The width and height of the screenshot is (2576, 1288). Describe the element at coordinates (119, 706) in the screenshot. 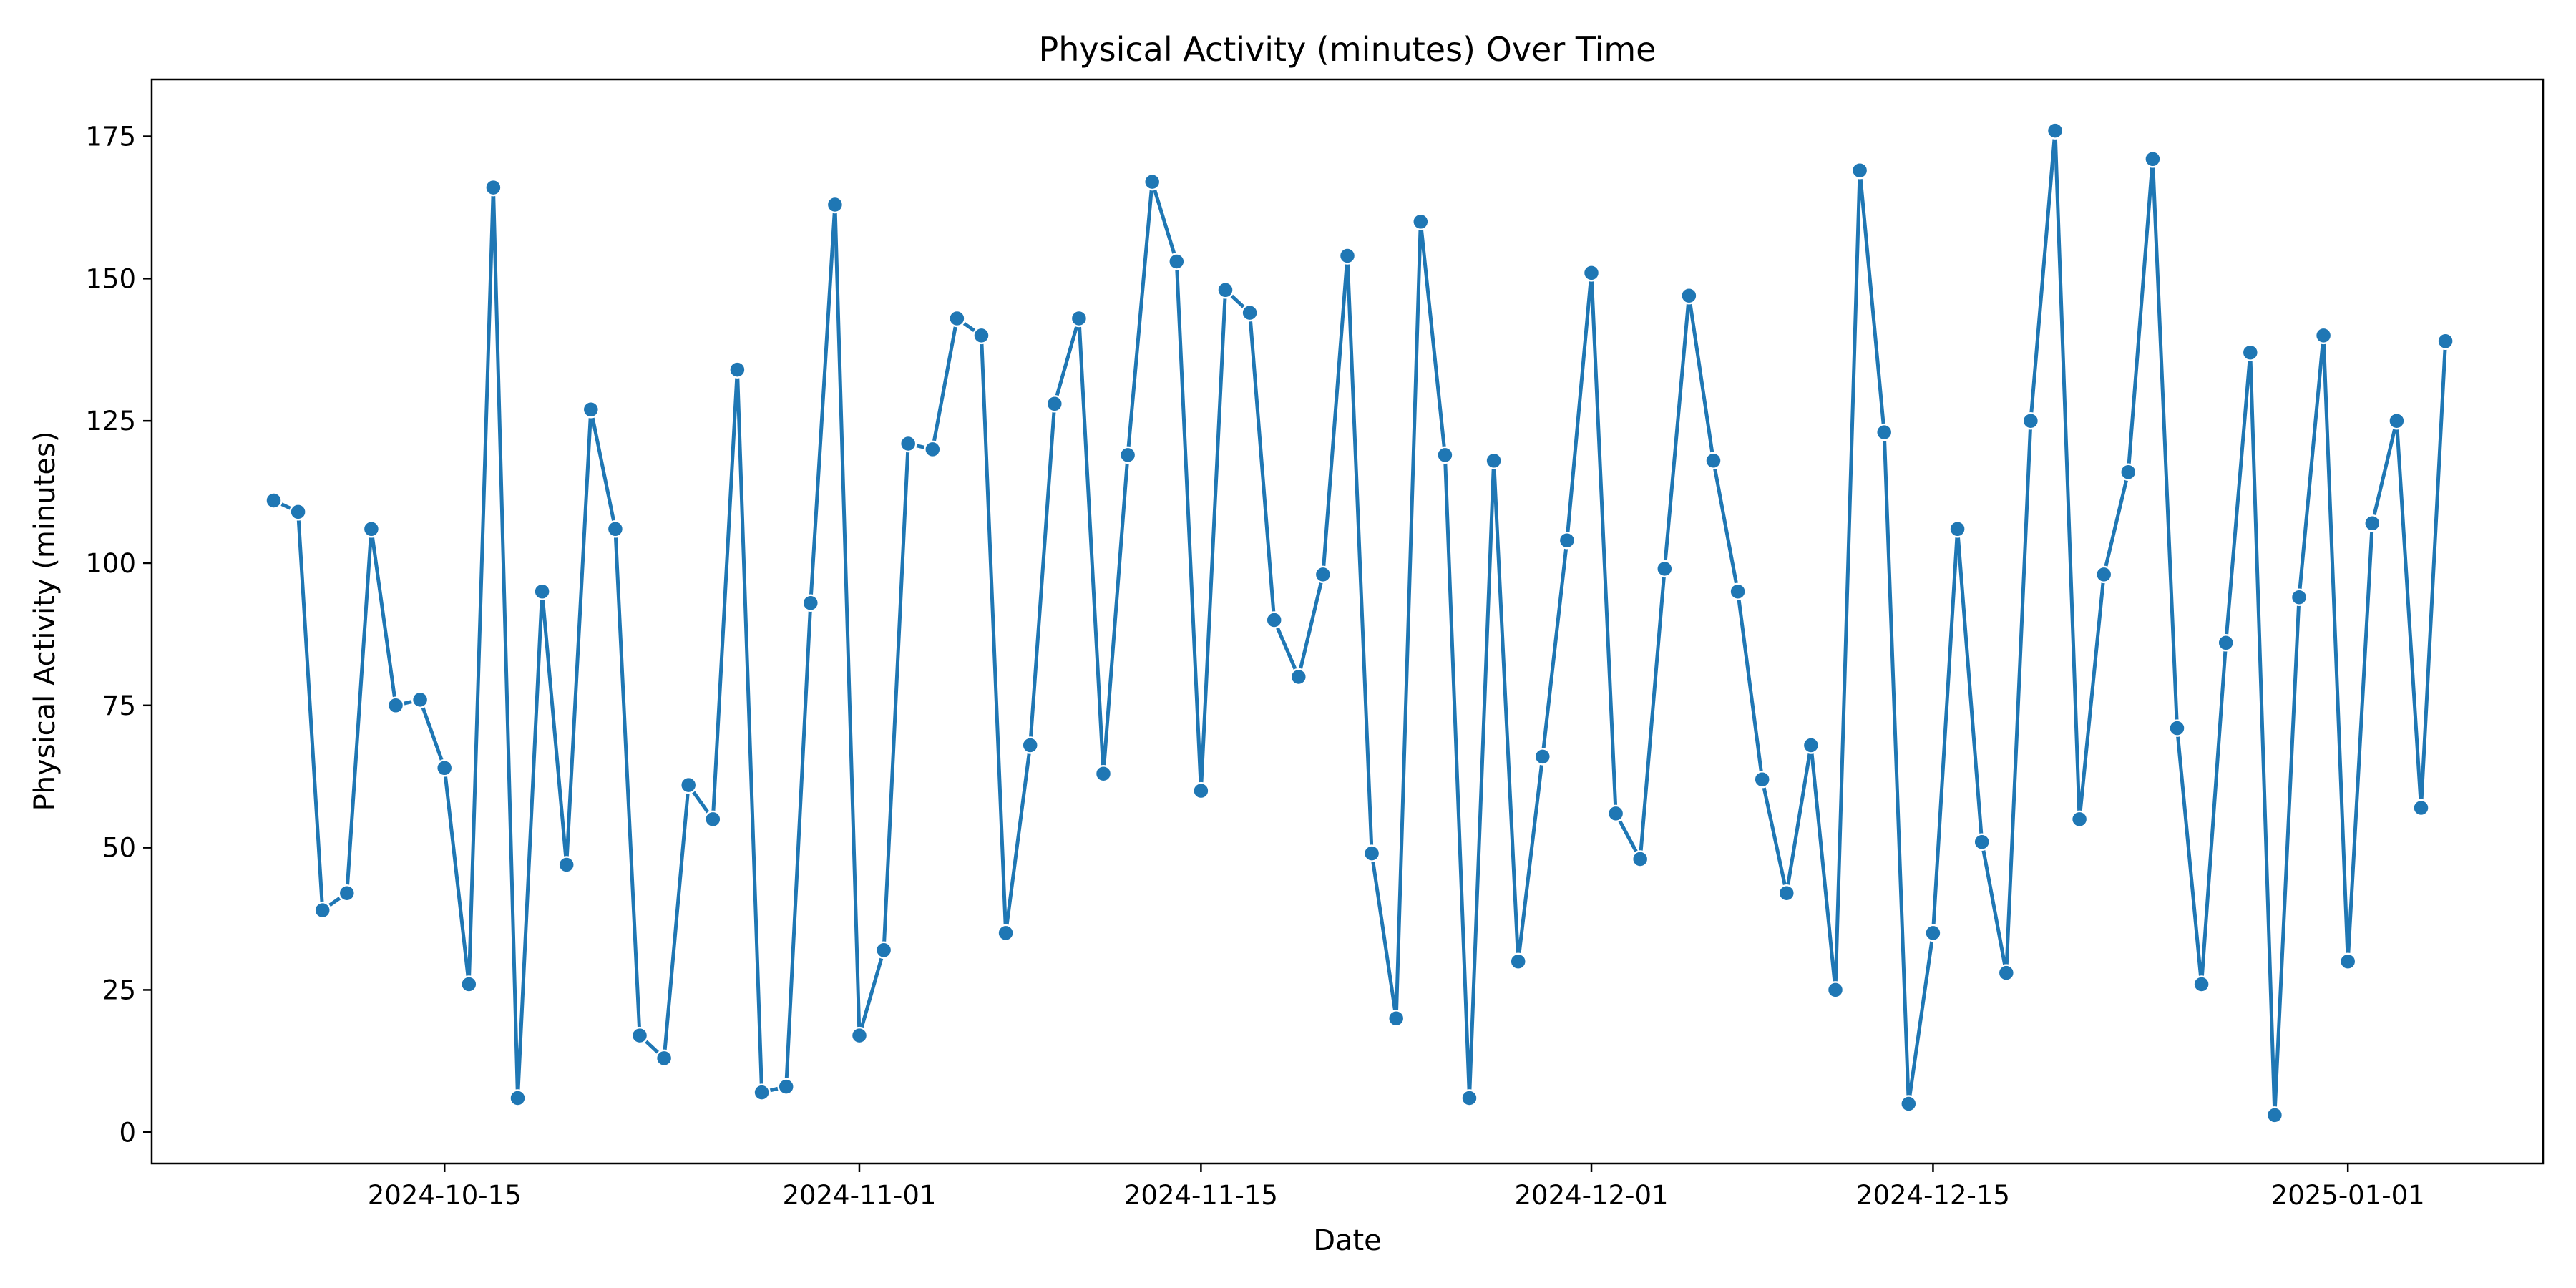

I see `y-tick-label: 75` at that location.